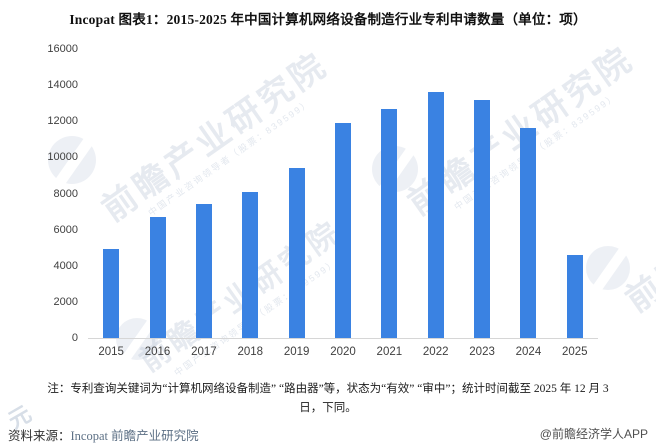 The width and height of the screenshot is (656, 448). Describe the element at coordinates (482, 352) in the screenshot. I see `x-tick-label: 2023` at that location.